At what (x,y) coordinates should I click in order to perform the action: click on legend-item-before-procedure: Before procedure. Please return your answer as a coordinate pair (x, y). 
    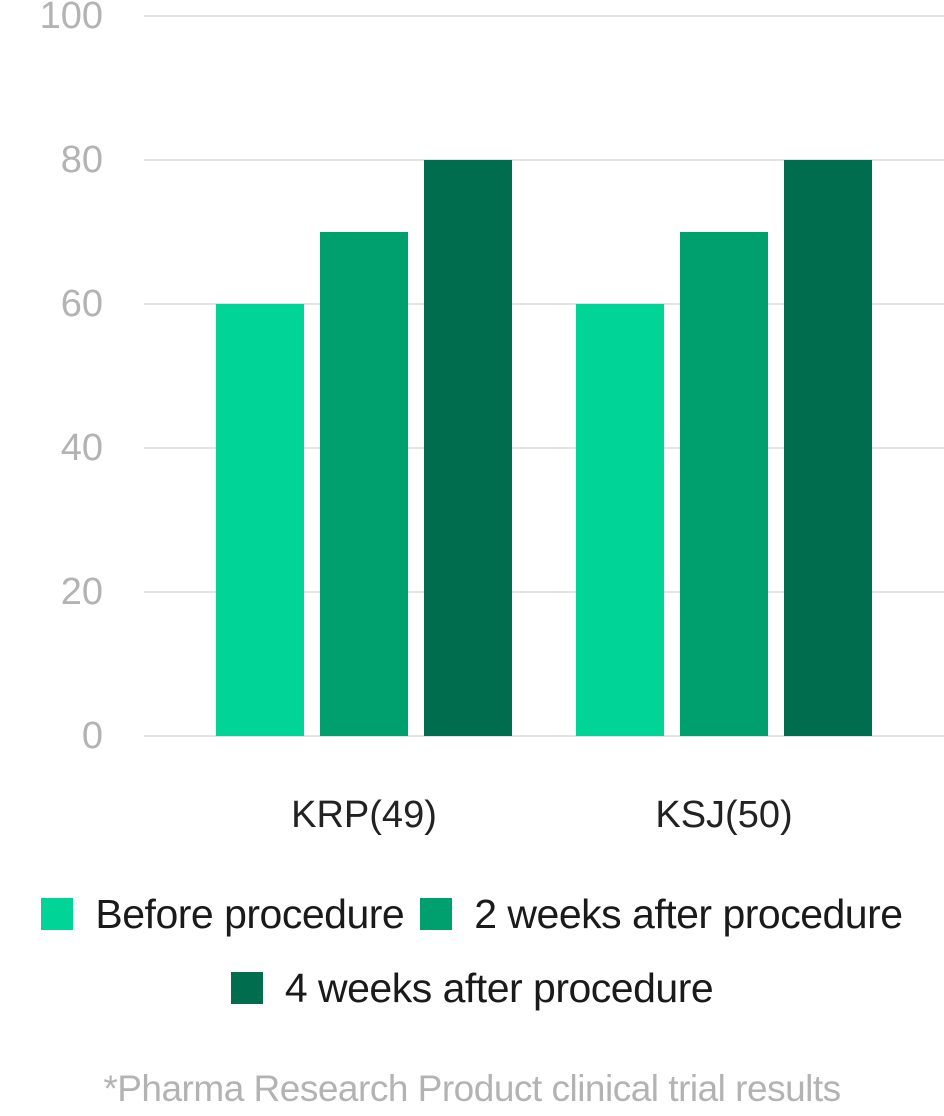
    Looking at the image, I should click on (223, 914).